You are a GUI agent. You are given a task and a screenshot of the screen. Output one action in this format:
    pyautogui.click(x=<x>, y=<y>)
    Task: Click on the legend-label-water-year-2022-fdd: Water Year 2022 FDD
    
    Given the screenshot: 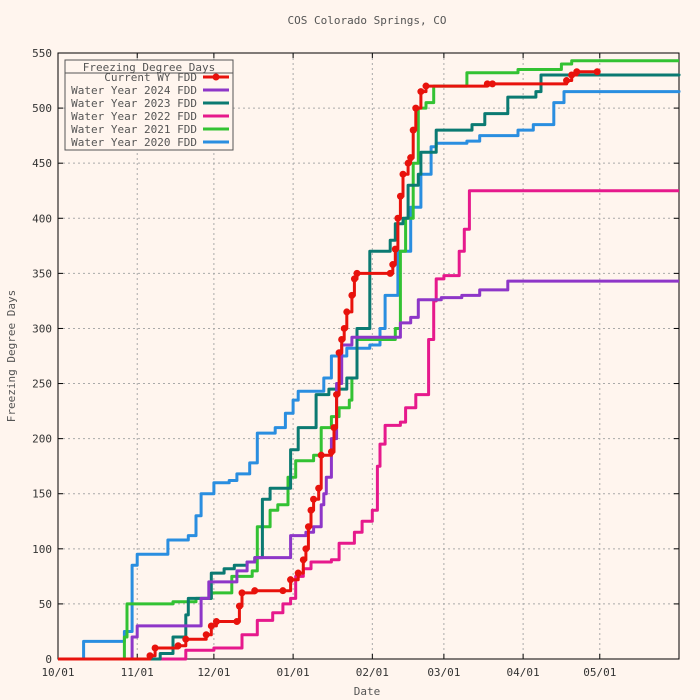 What is the action you would take?
    pyautogui.click(x=134, y=116)
    